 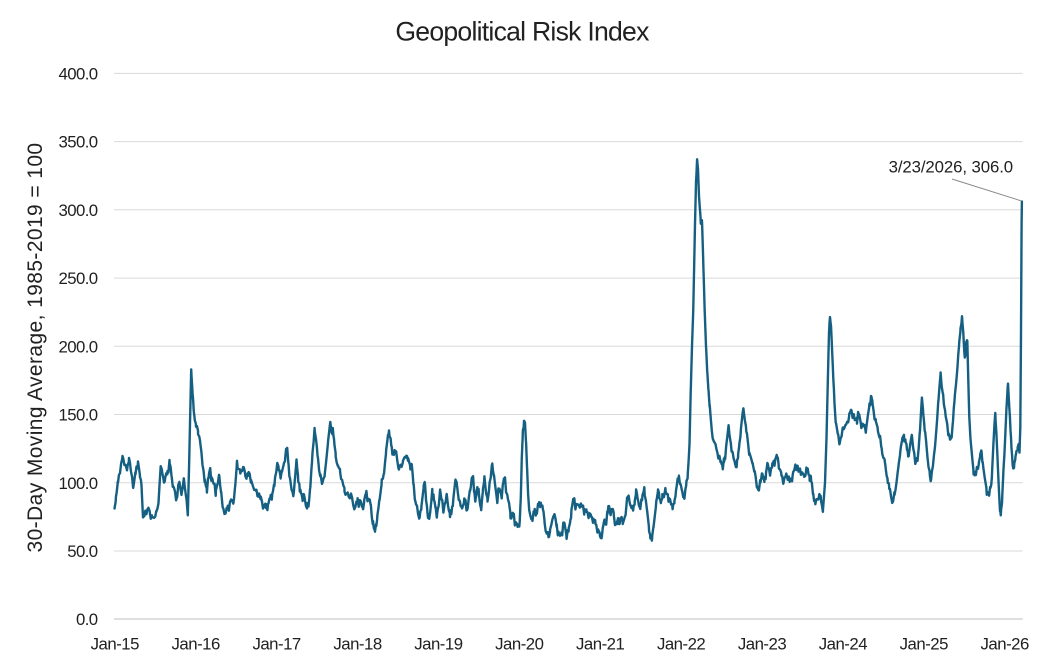 I want to click on svg-text: Jan-20, so click(x=519, y=643).